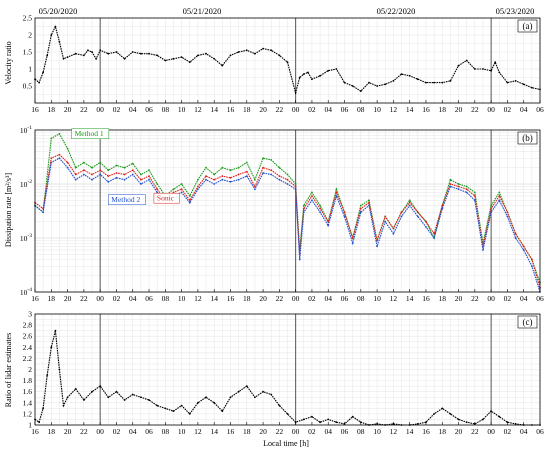  What do you see at coordinates (515, 11) in the screenshot?
I see `date-label-4: 05/23/2020` at bounding box center [515, 11].